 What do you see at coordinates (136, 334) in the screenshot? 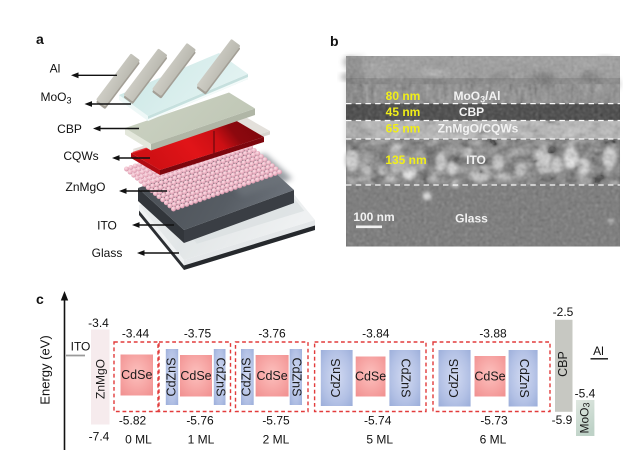
I see `svg-text: -3.44` at bounding box center [136, 334].